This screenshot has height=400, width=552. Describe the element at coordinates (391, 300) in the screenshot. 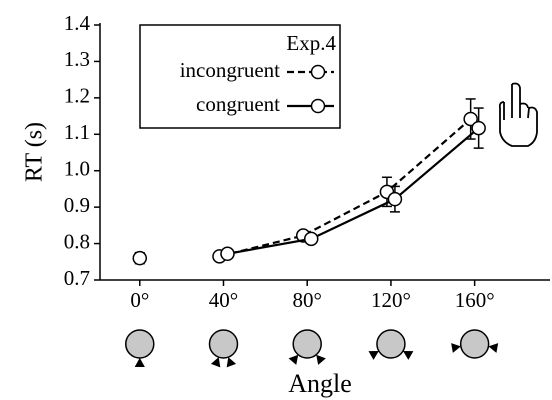

I see `x-tick-label: 120°` at that location.